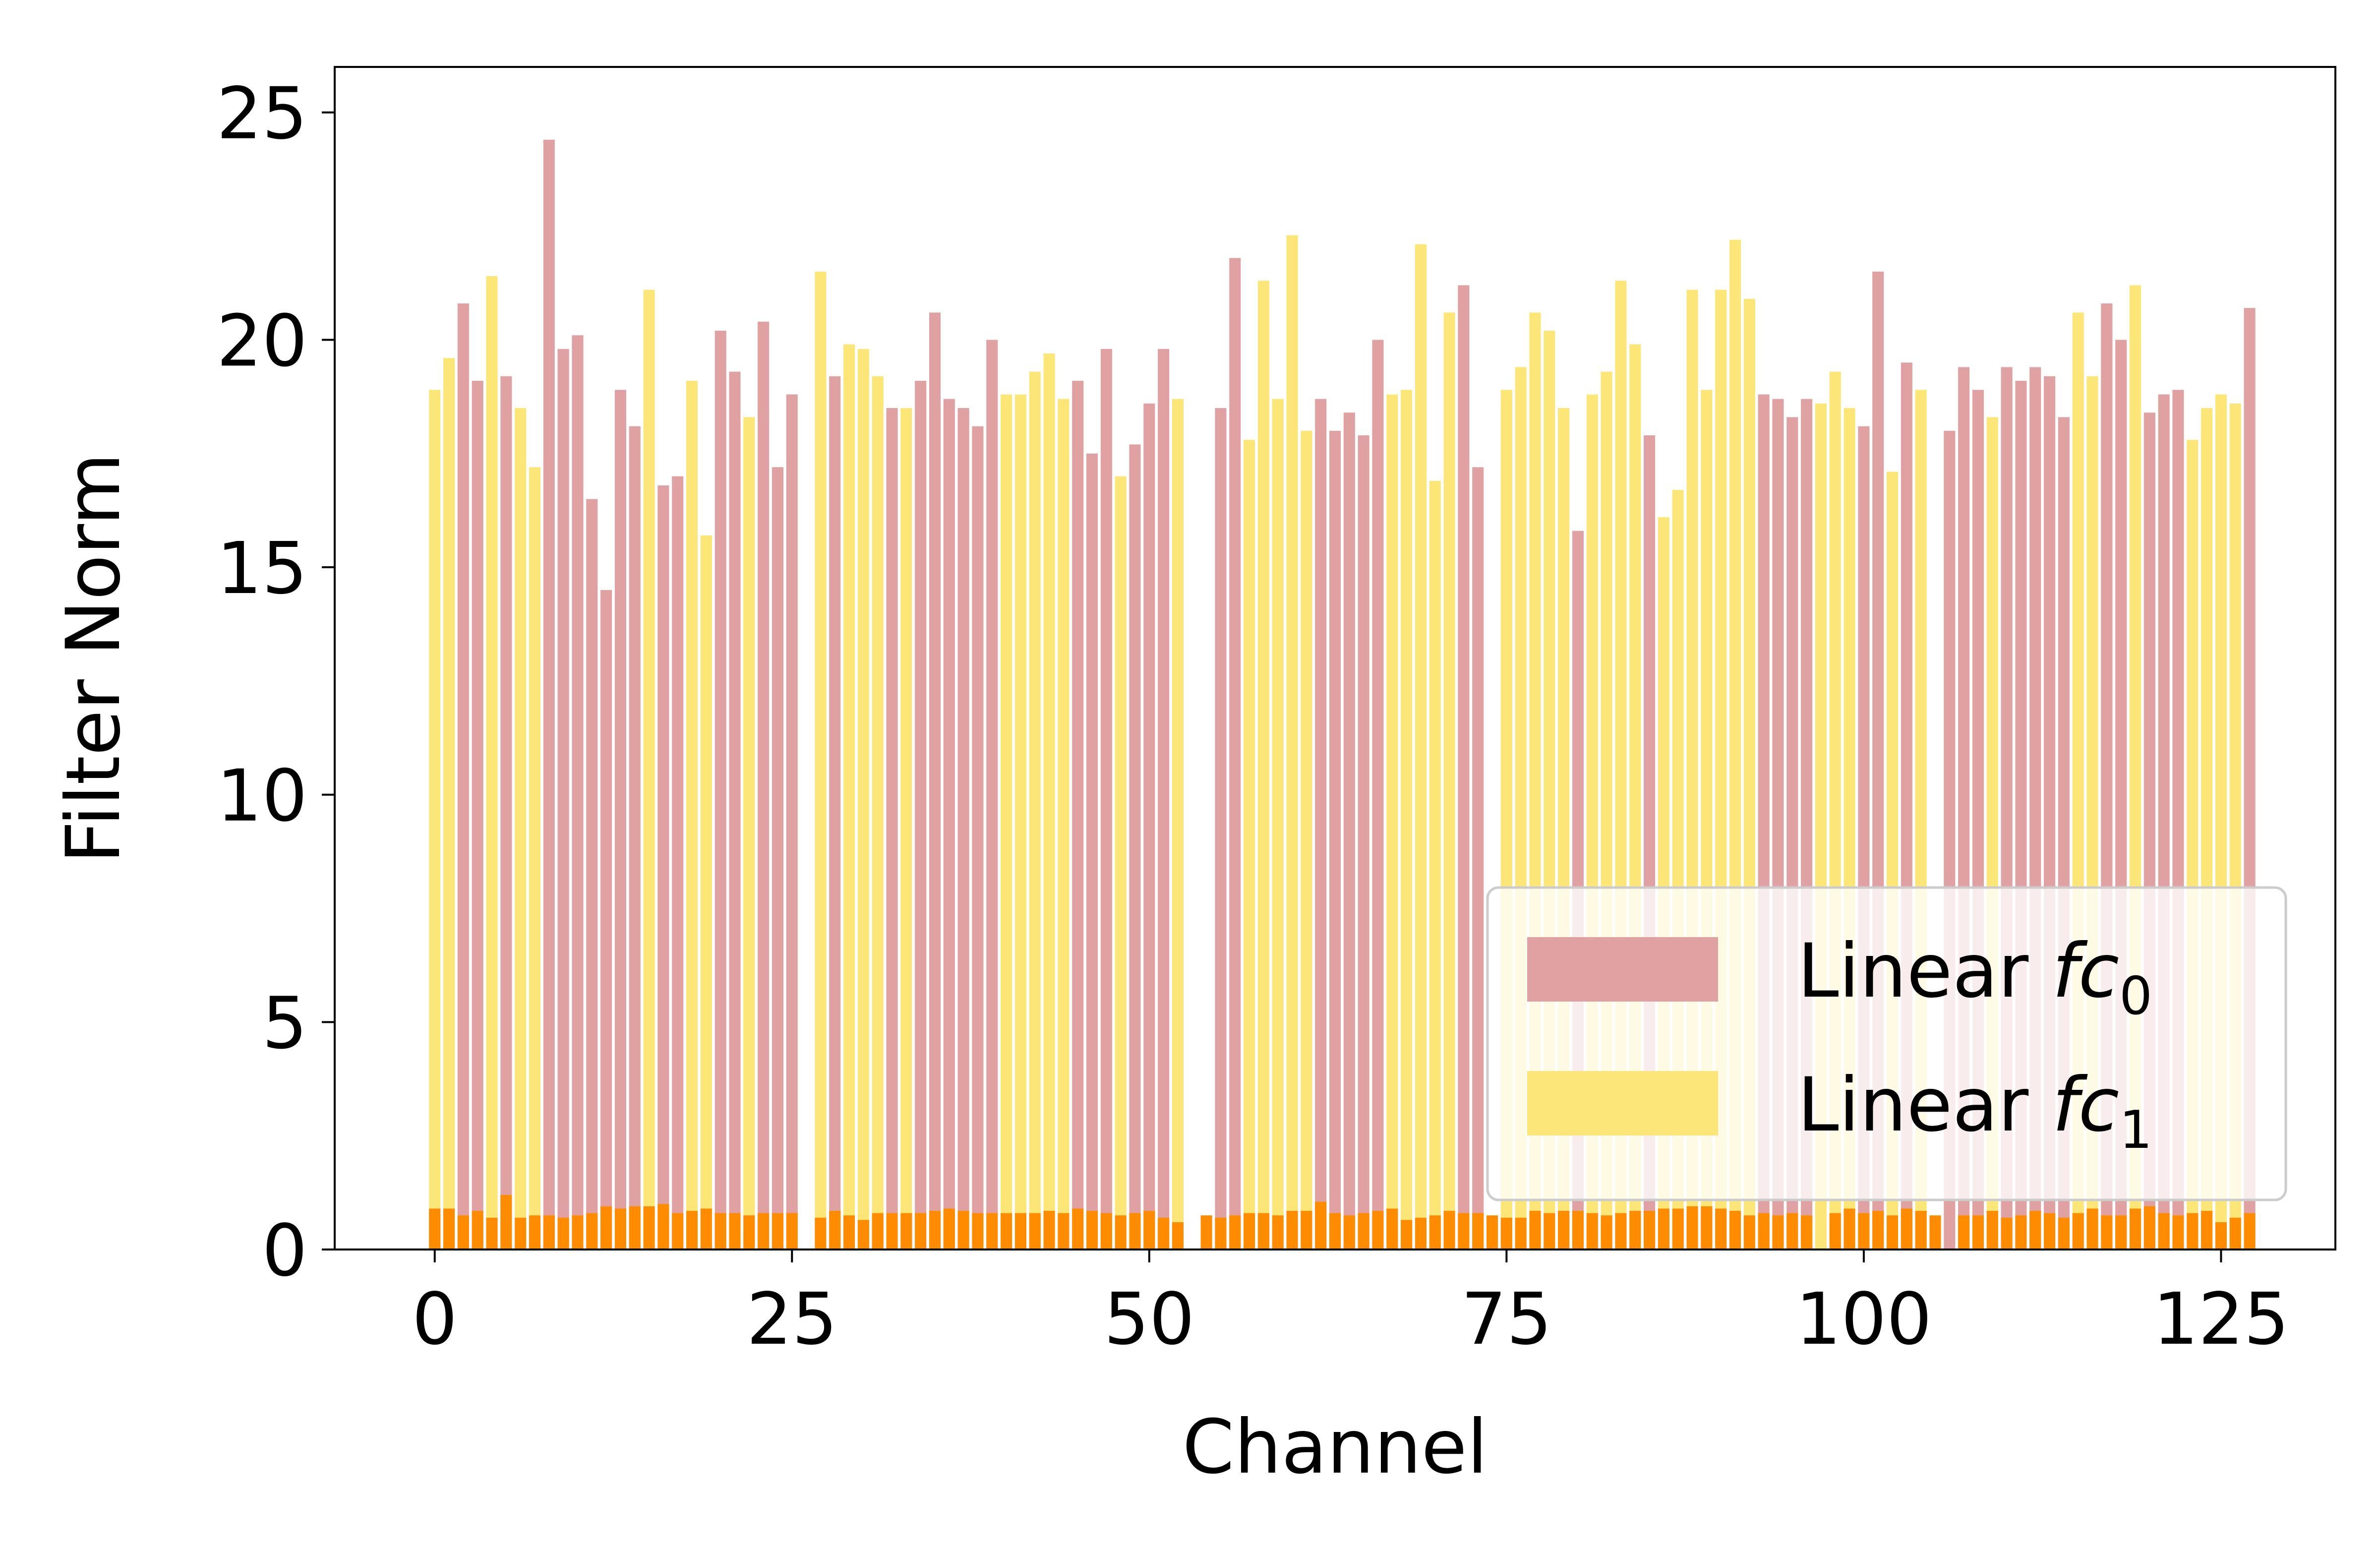 The height and width of the screenshot is (1547, 2380). I want to click on y-tick-label: 25, so click(262, 113).